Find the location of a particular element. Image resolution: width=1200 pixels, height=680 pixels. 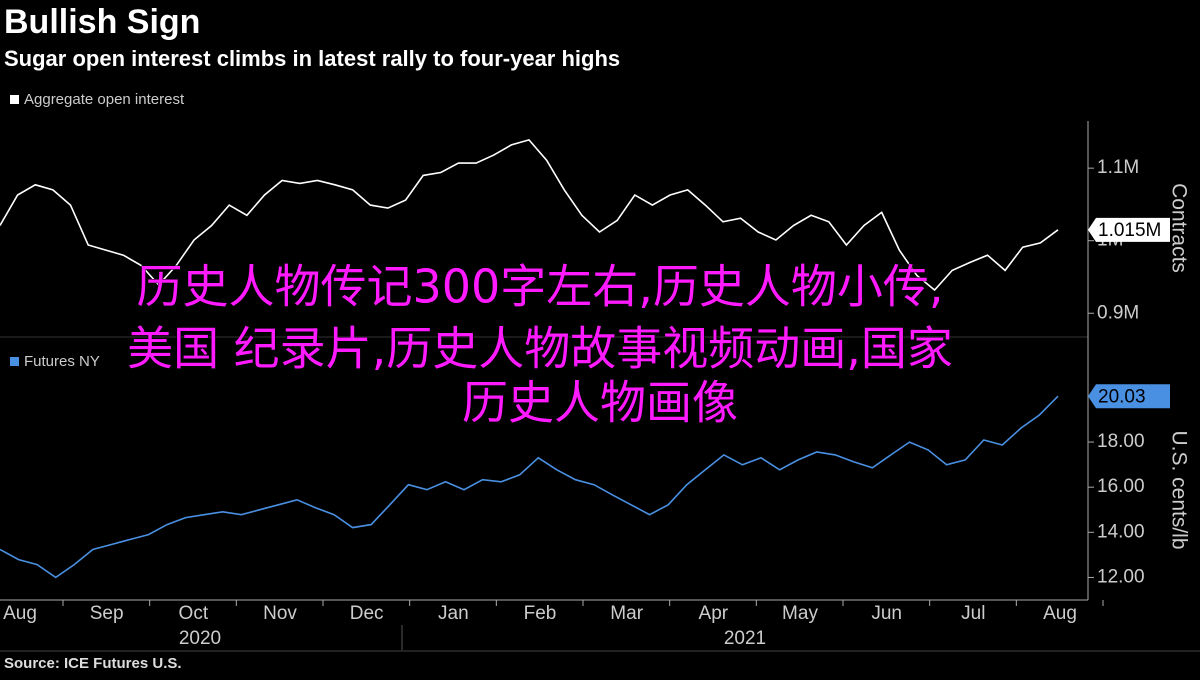

overlay-text: 美国 纪录片,历史人物故事视频动画,国家 is located at coordinates (540, 349).